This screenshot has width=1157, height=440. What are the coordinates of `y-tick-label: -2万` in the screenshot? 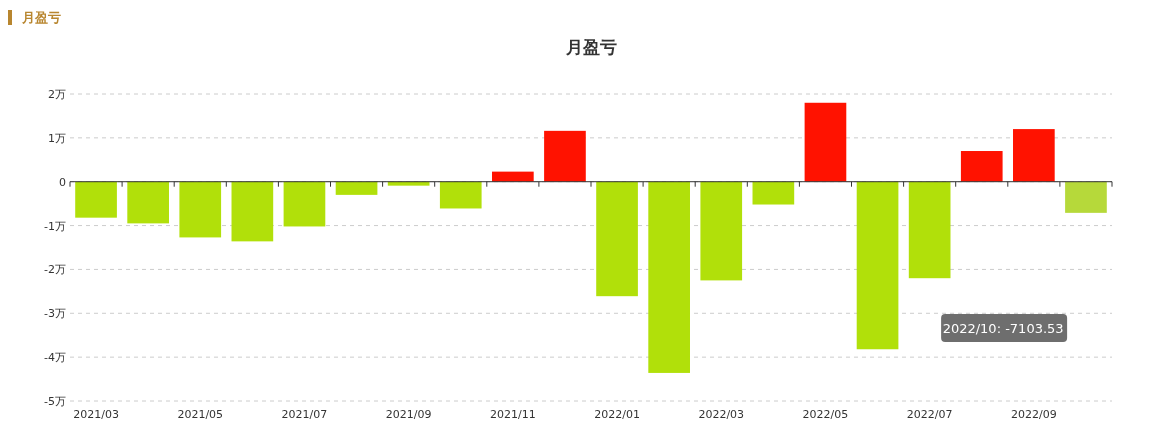 It's located at (55, 270).